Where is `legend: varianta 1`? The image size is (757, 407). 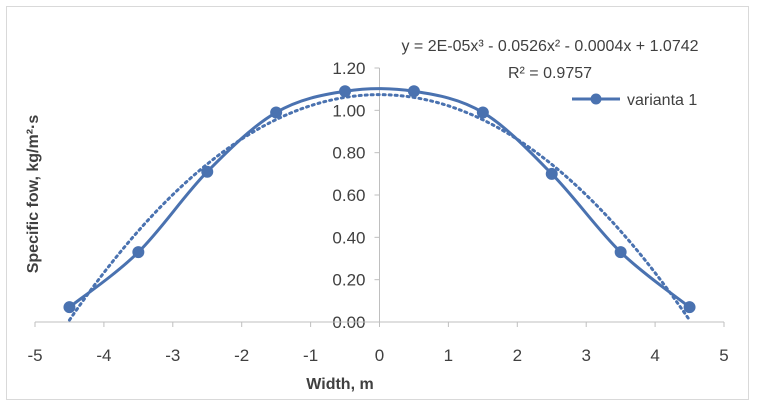
legend: varianta 1 is located at coordinates (634, 100).